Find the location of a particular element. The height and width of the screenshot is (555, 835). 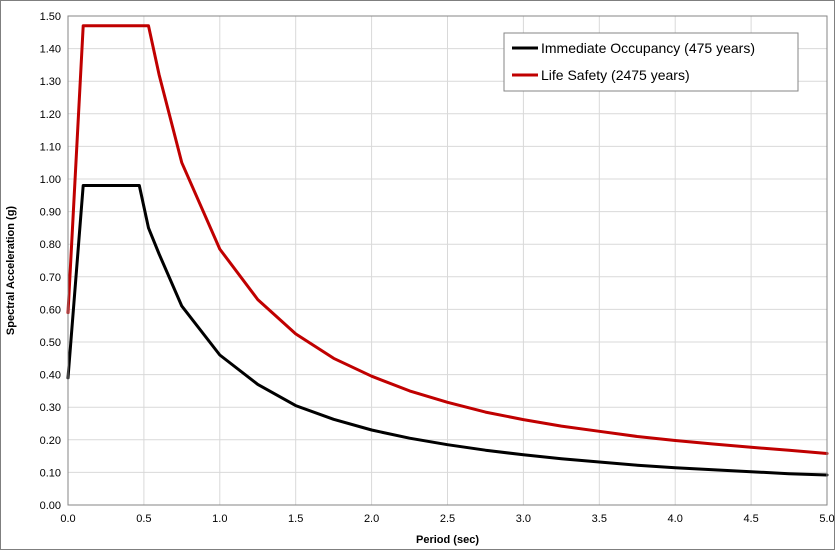

x-tick-label: 3.5 is located at coordinates (599, 519).